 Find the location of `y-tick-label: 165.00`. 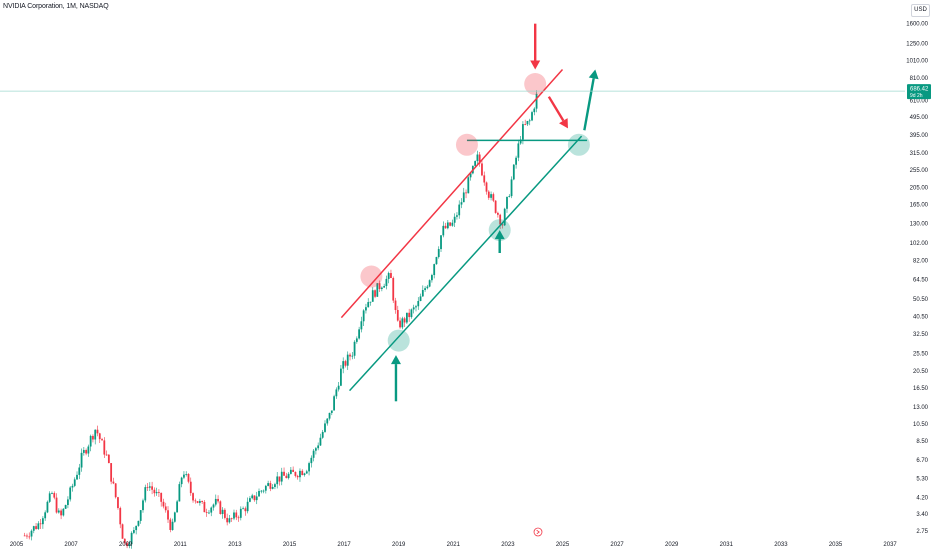

y-tick-label: 165.00 is located at coordinates (919, 206).